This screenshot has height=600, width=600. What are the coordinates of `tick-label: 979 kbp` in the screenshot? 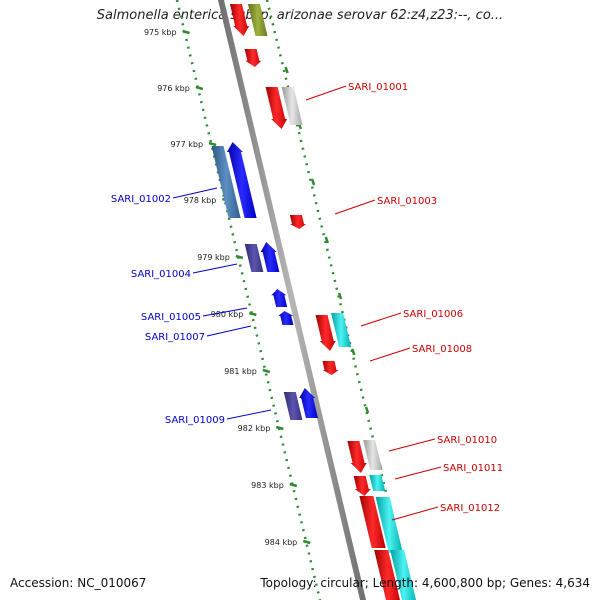 It's located at (213, 257).